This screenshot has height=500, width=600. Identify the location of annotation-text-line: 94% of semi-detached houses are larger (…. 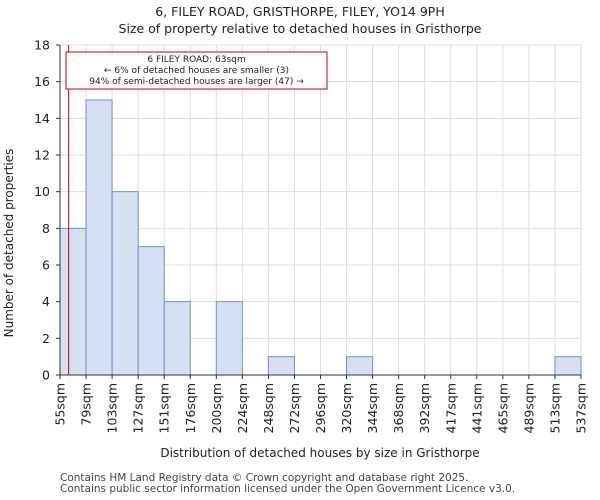
(196, 82).